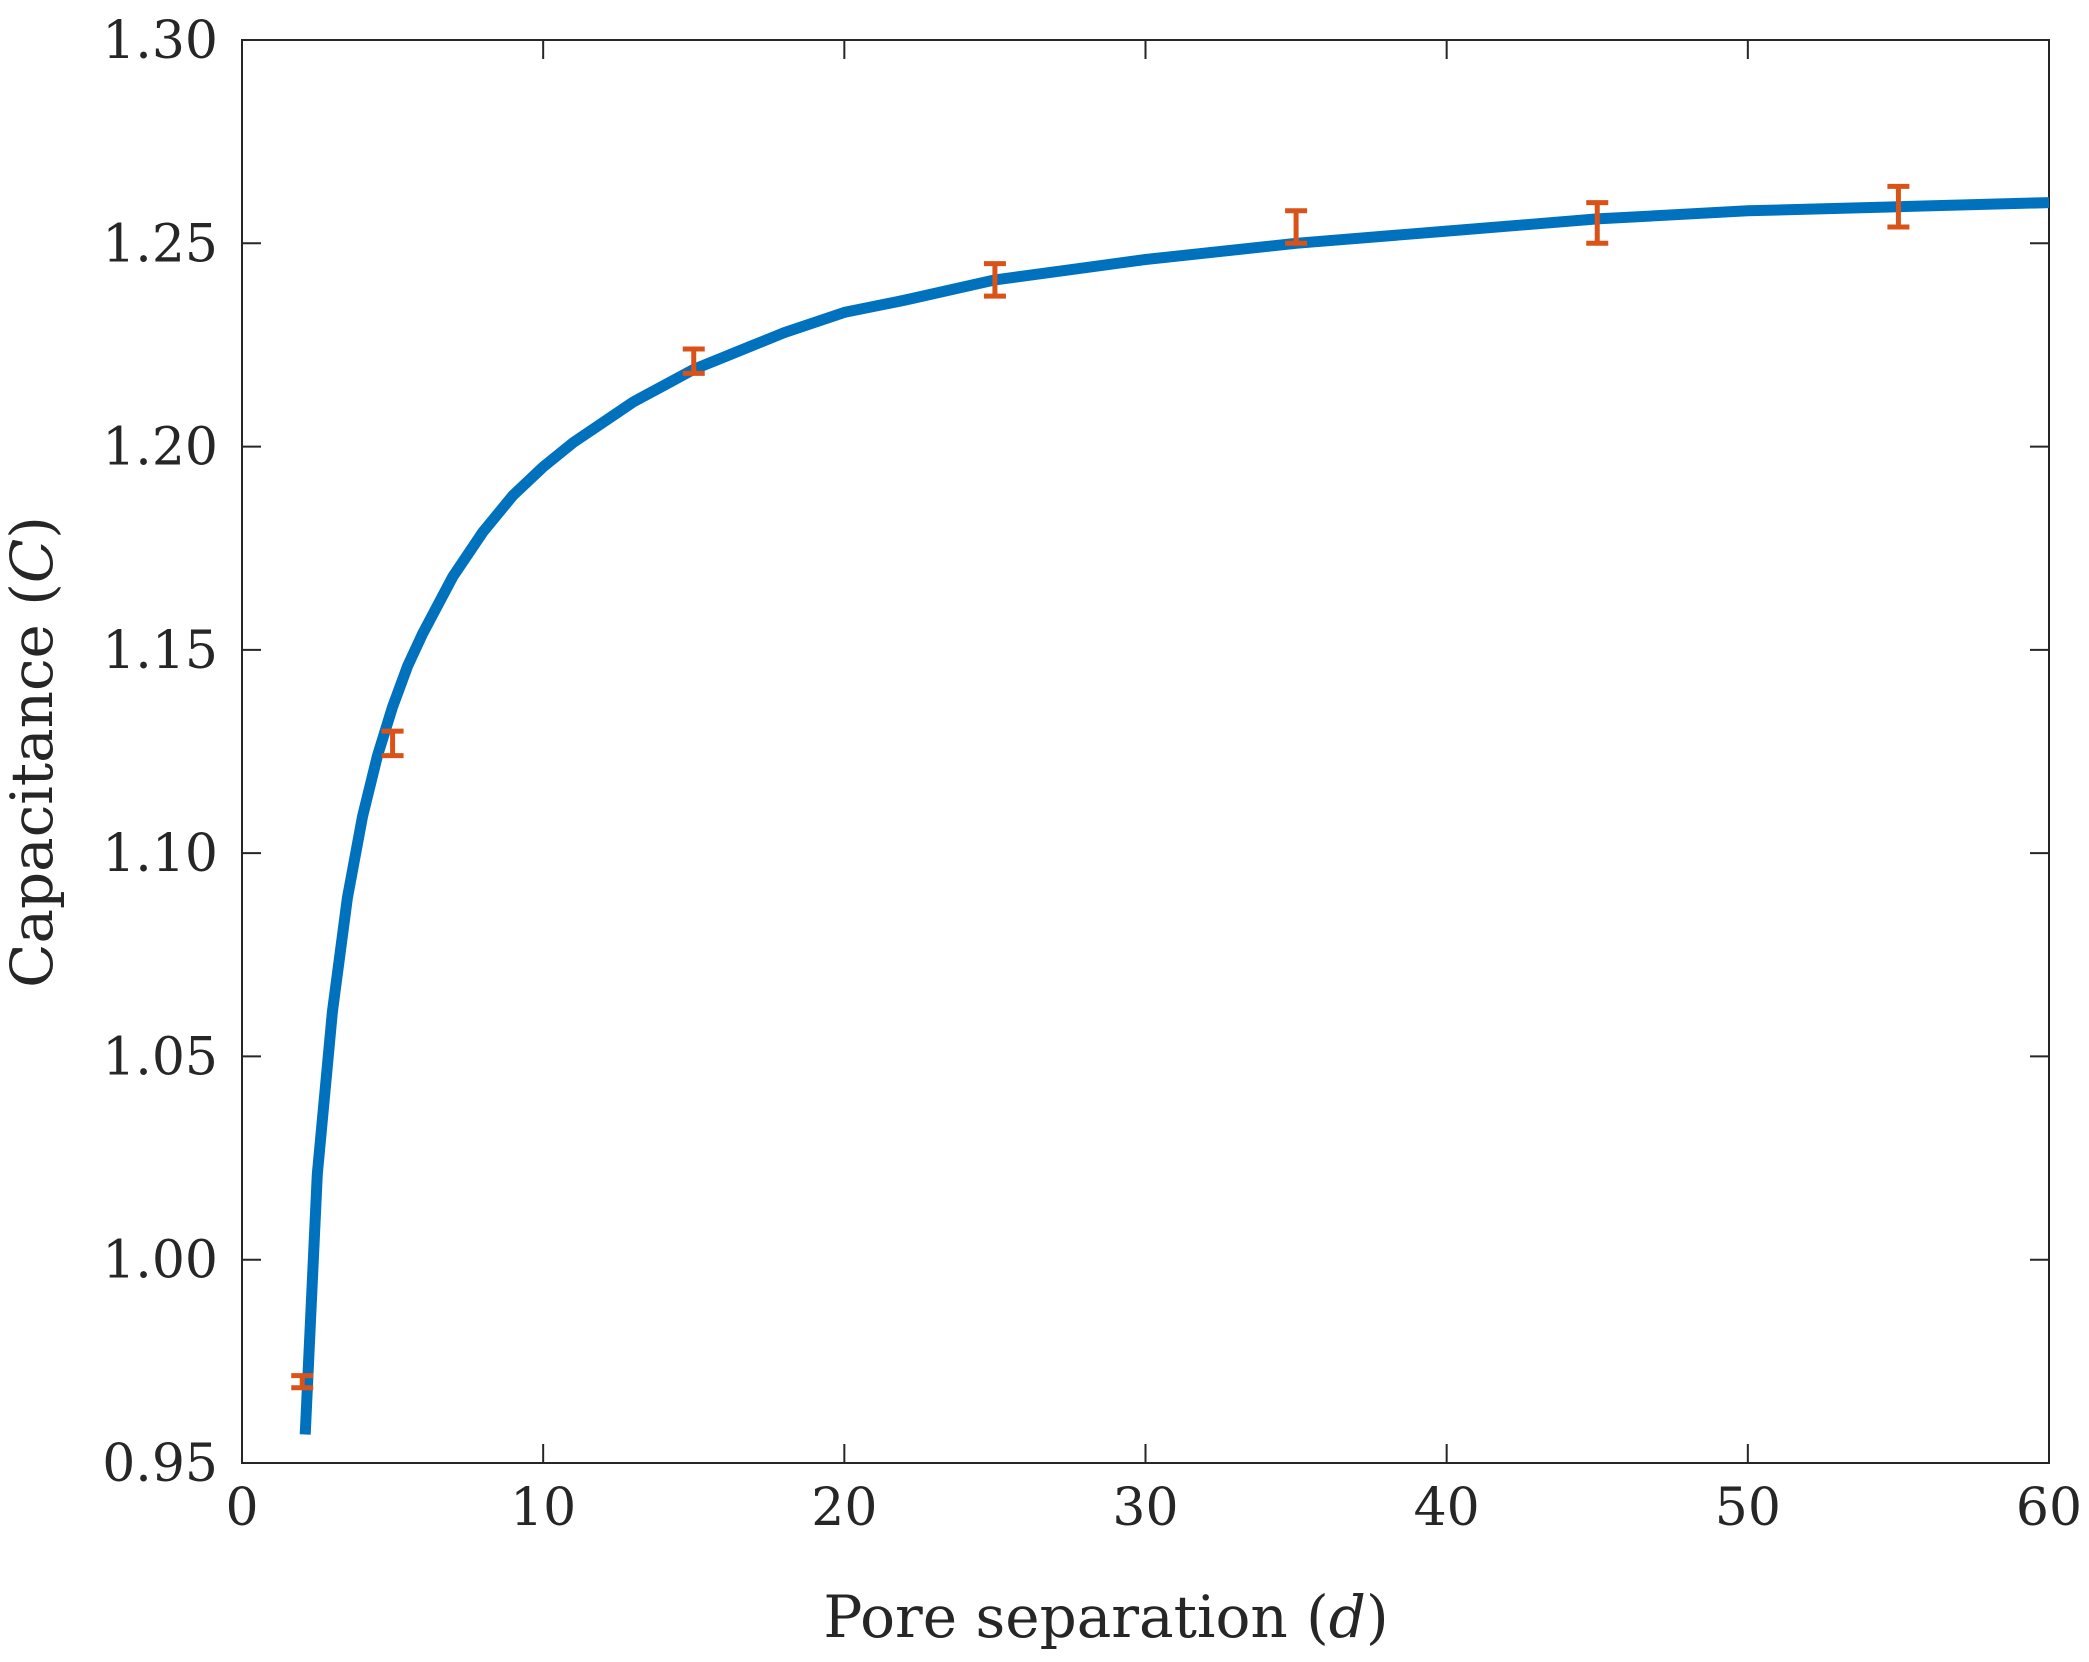 The width and height of the screenshot is (2089, 1662). I want to click on y-tick-label: 1.05, so click(160, 1057).